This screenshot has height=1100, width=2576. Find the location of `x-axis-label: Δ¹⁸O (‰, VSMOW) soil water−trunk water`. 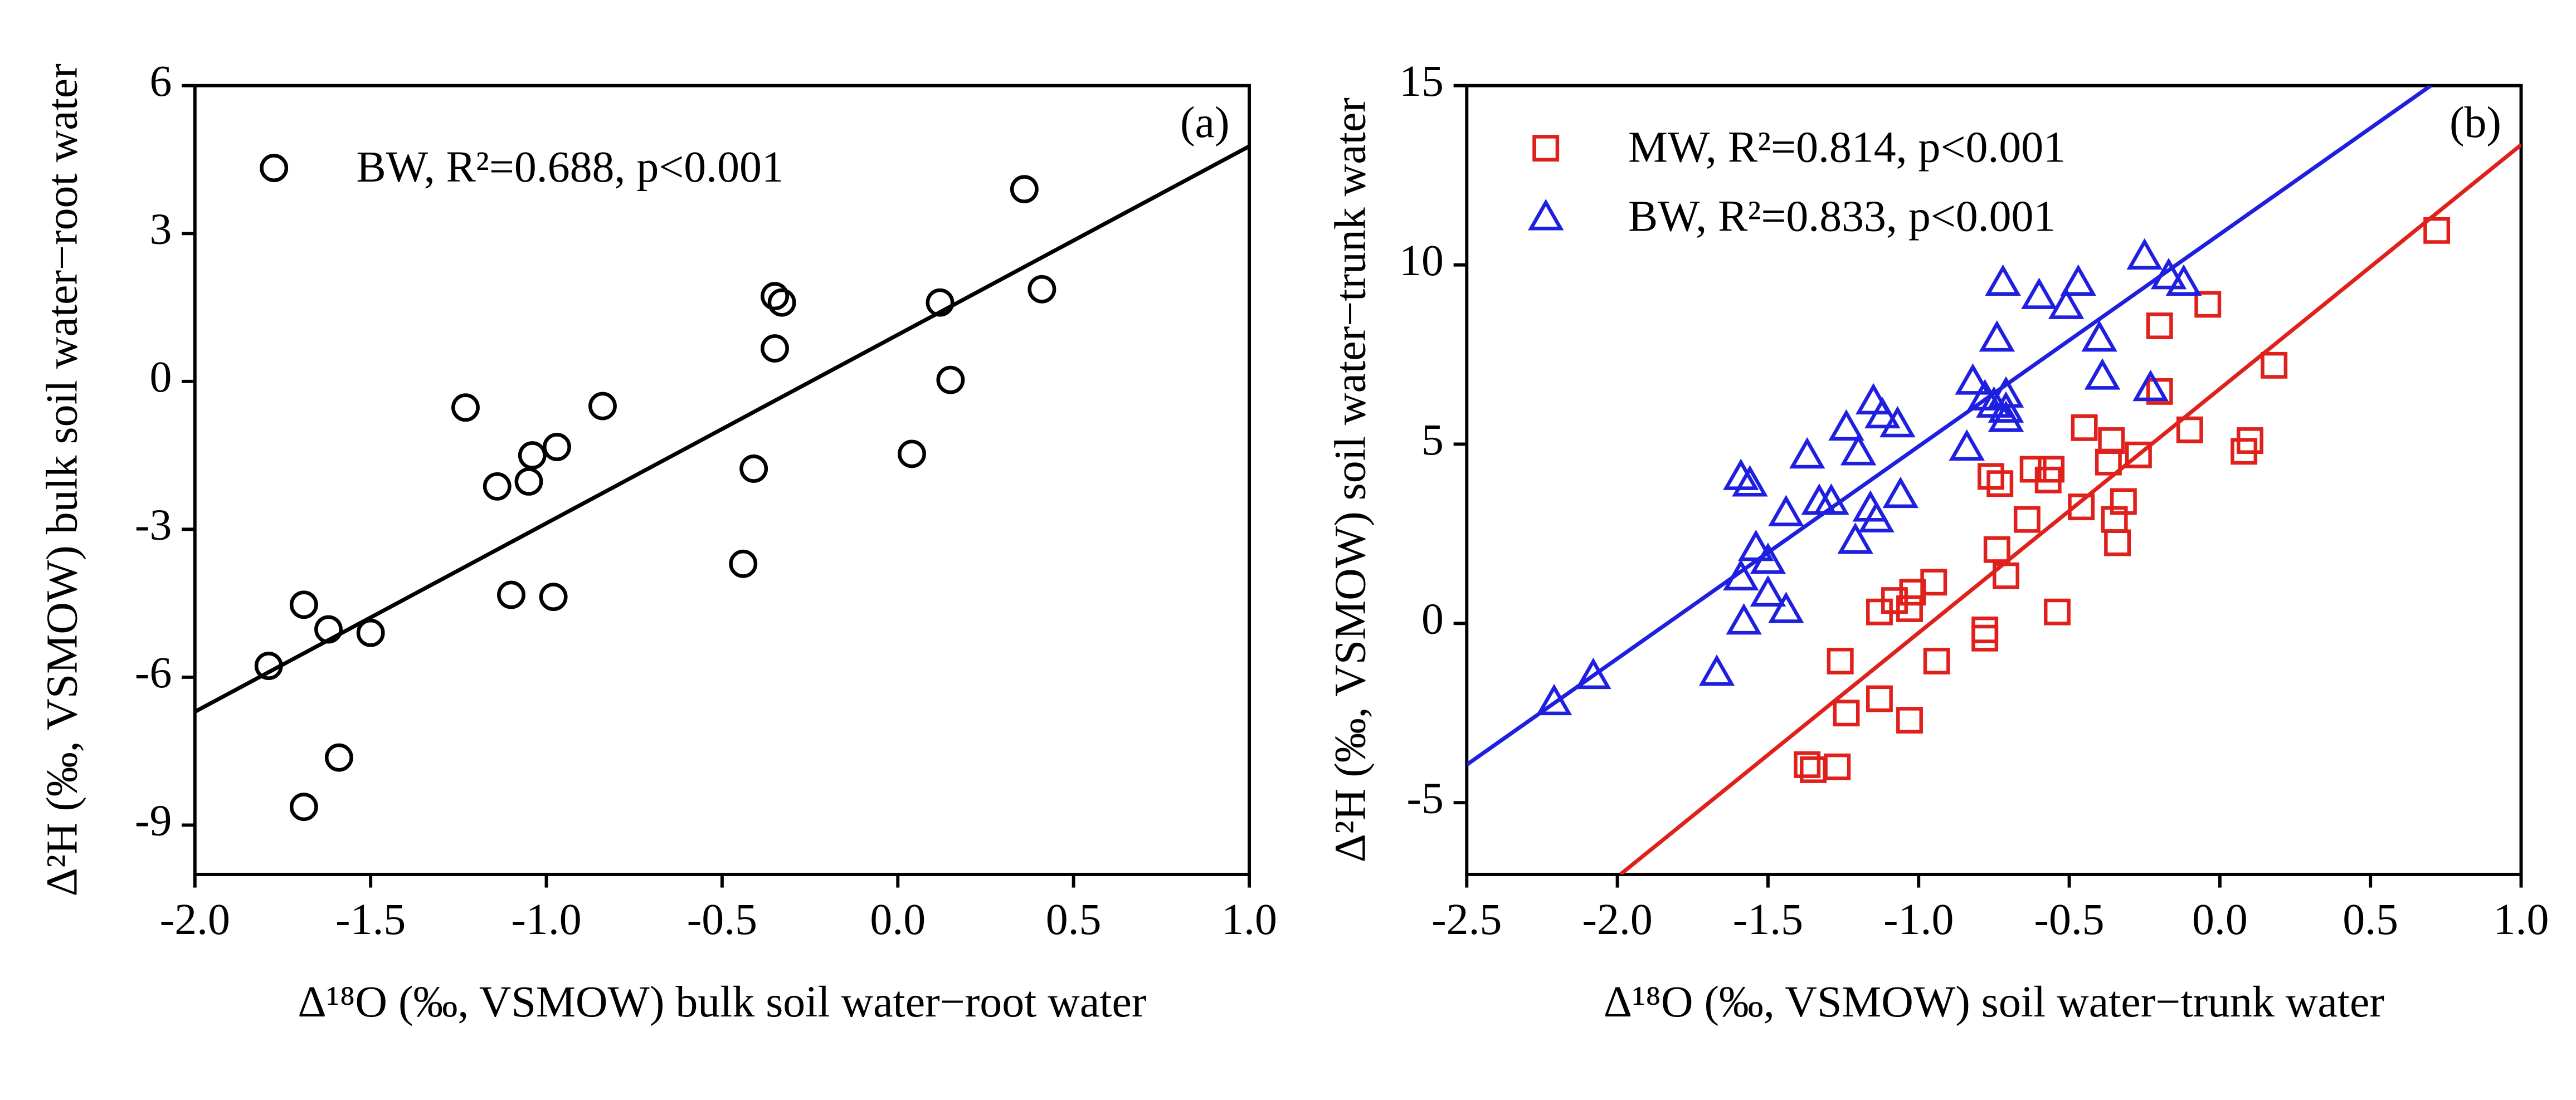

x-axis-label: Δ¹⁸O (‰, VSMOW) soil water−trunk water is located at coordinates (1994, 1001).